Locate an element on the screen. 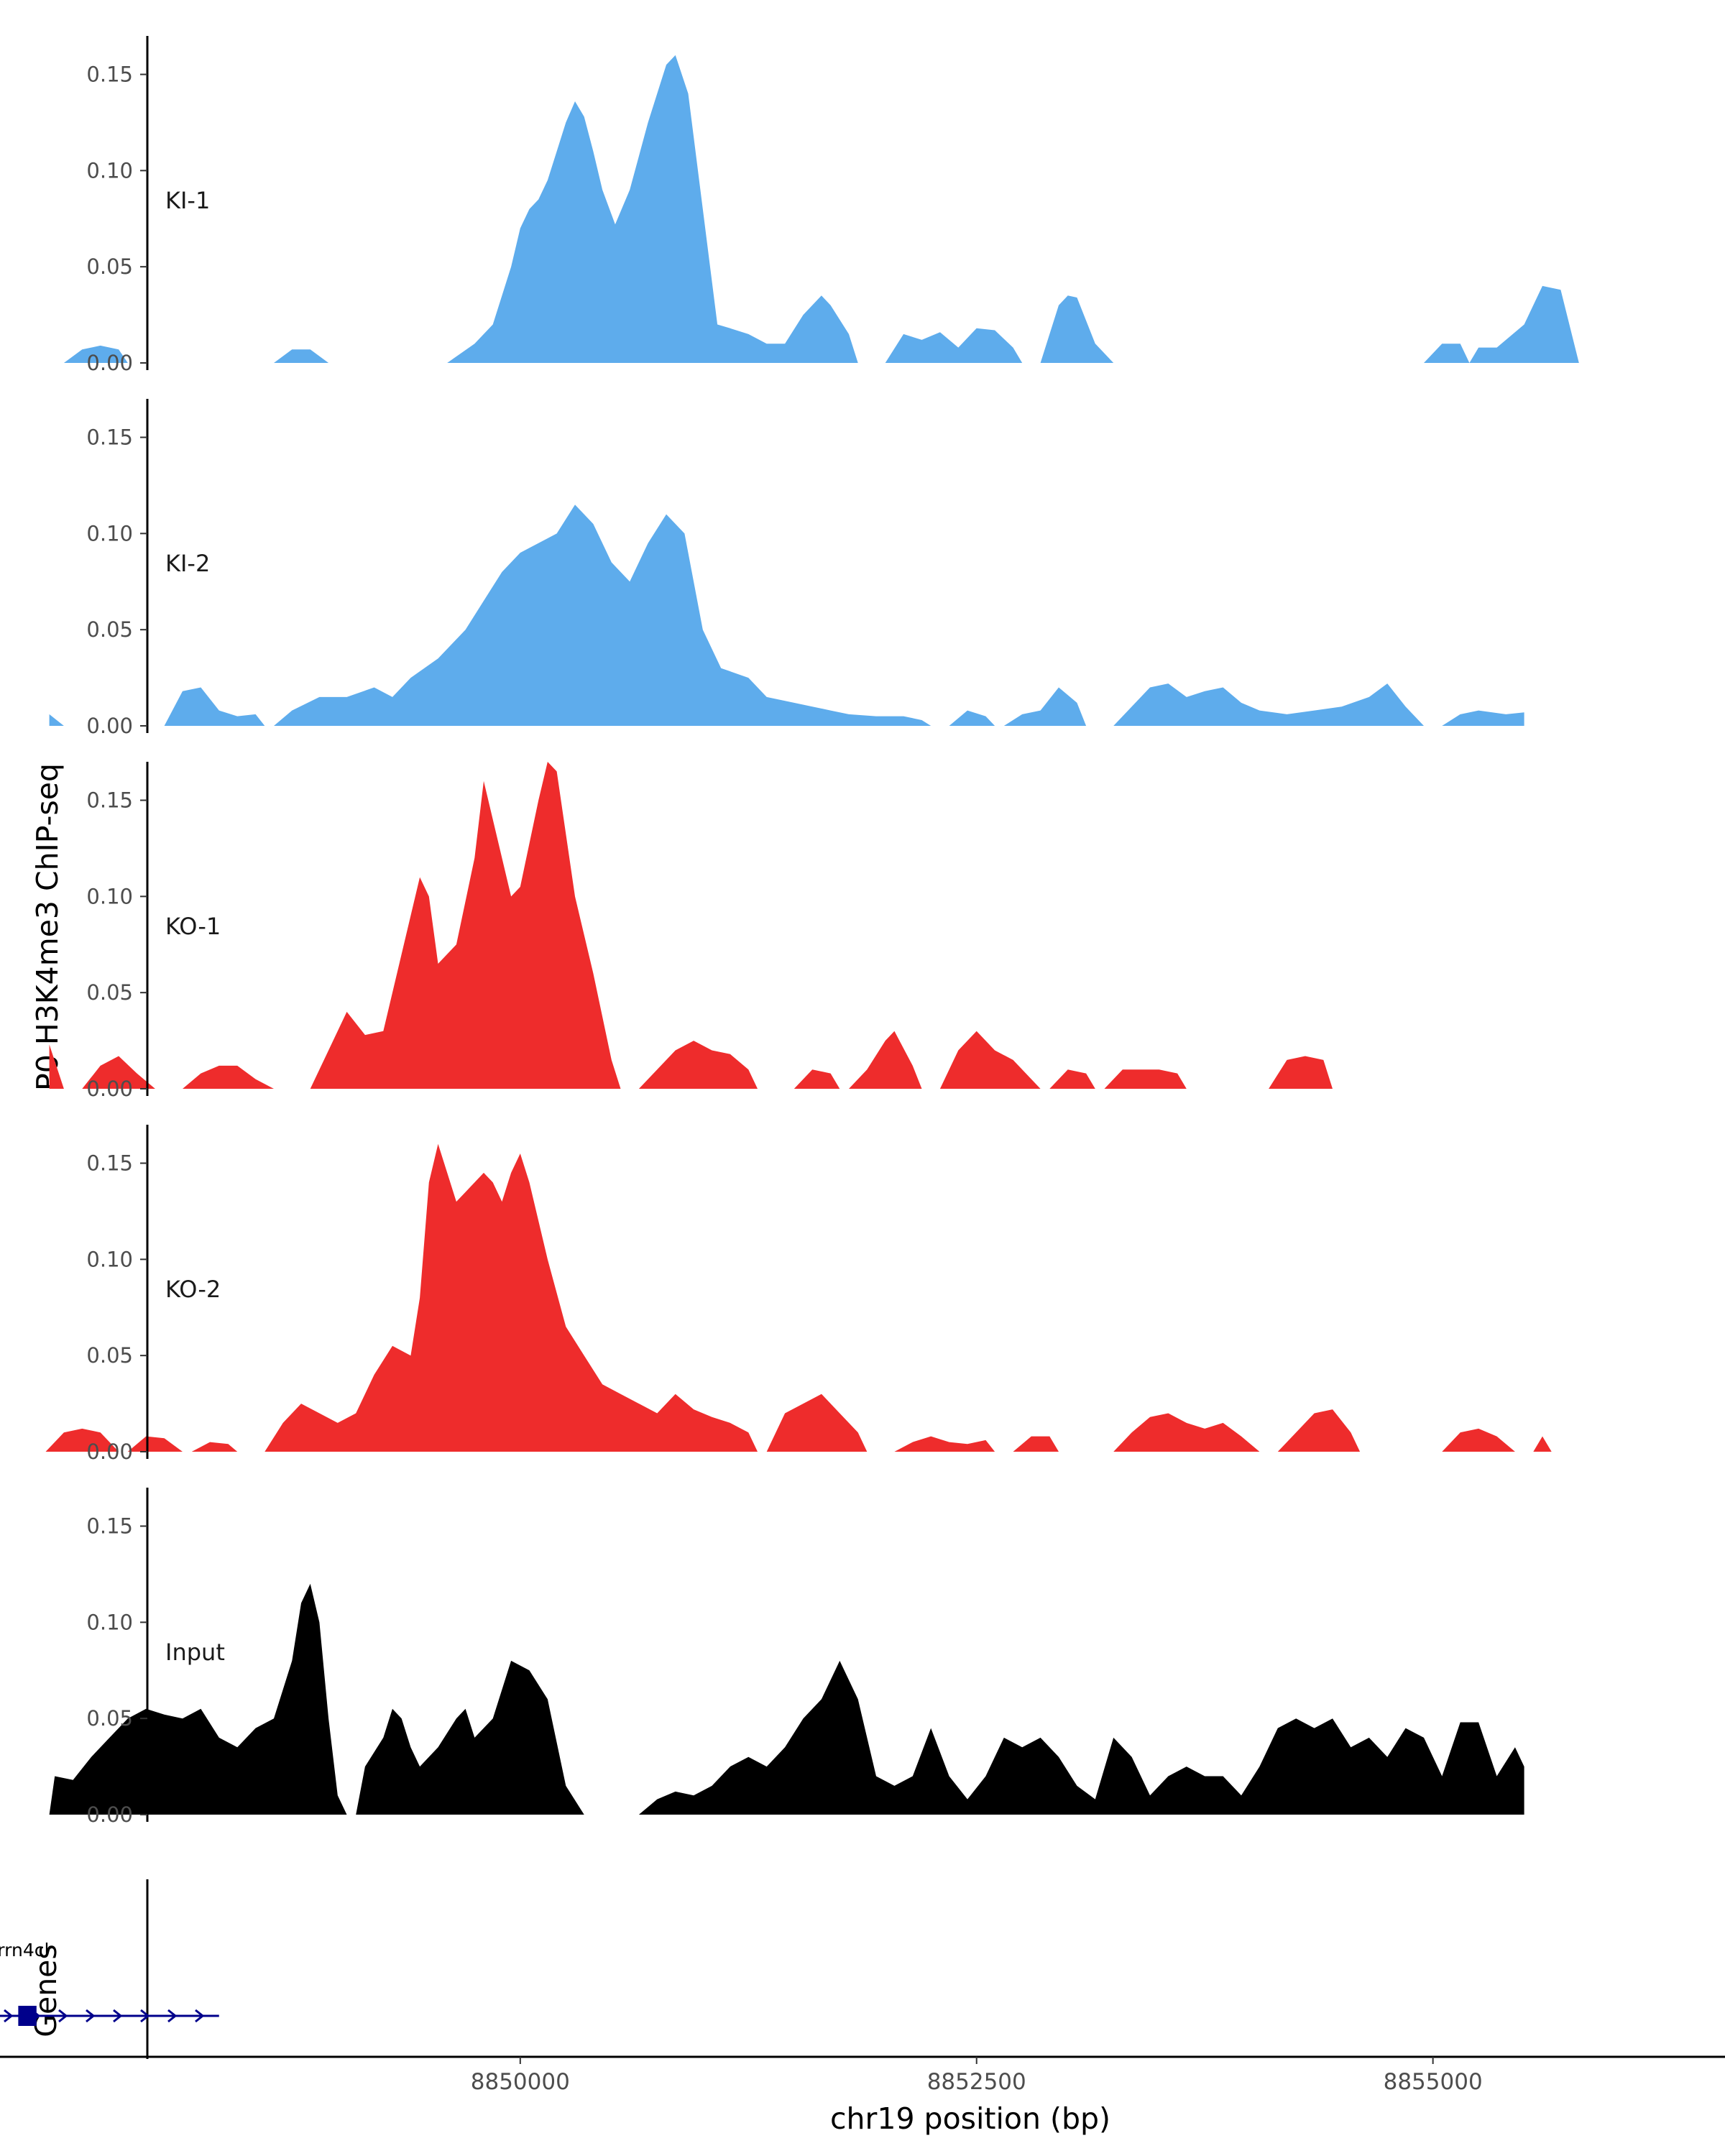 This screenshot has height=2156, width=1725. track-label-ko-2: KO-2 is located at coordinates (193, 1289).